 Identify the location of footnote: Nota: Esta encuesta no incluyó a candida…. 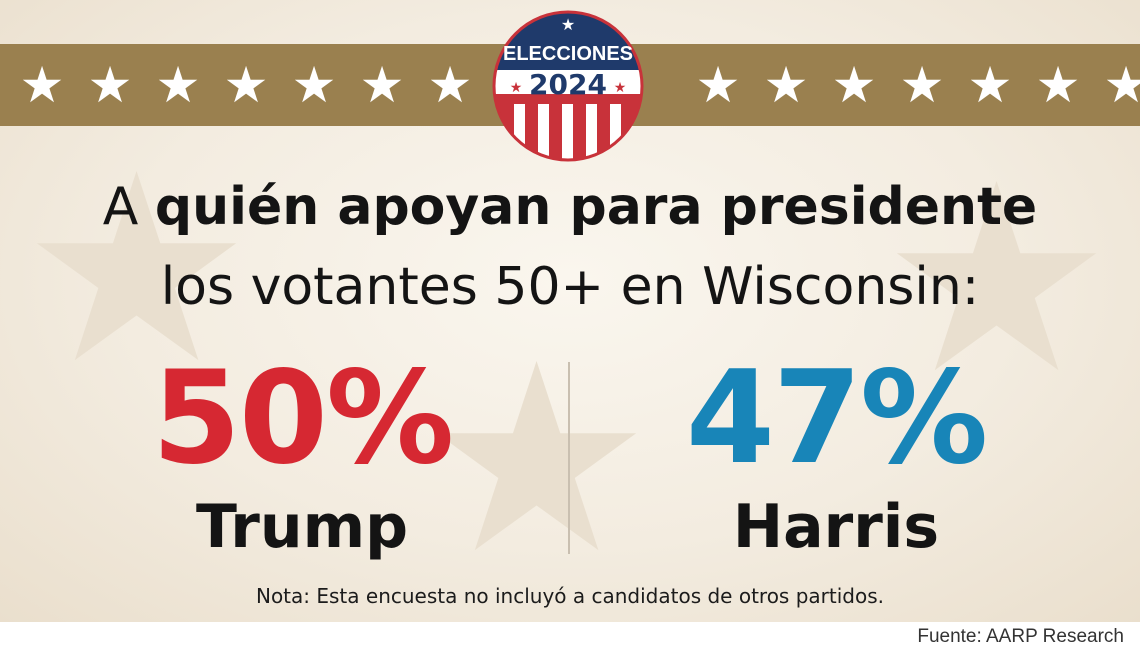
(569, 596).